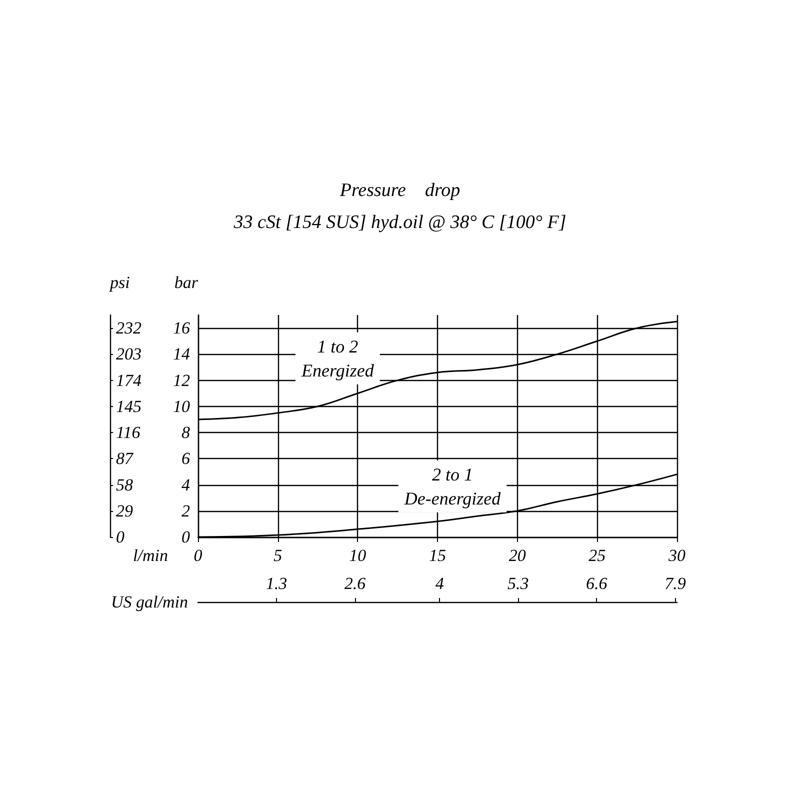  I want to click on y2-tick-label: 174, so click(129, 380).